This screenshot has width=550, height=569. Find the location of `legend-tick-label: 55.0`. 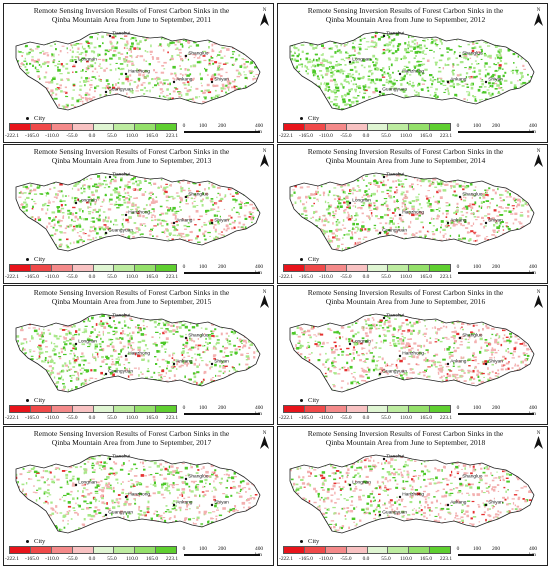

legend-tick-label: 55.0 is located at coordinates (386, 277).